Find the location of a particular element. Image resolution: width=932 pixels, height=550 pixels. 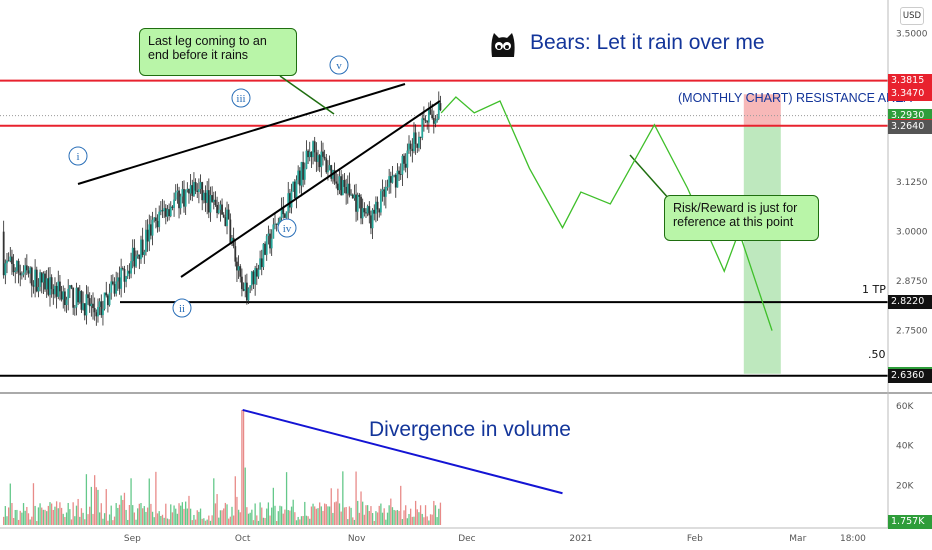

price-tick-label: 3.0000 is located at coordinates (912, 233).